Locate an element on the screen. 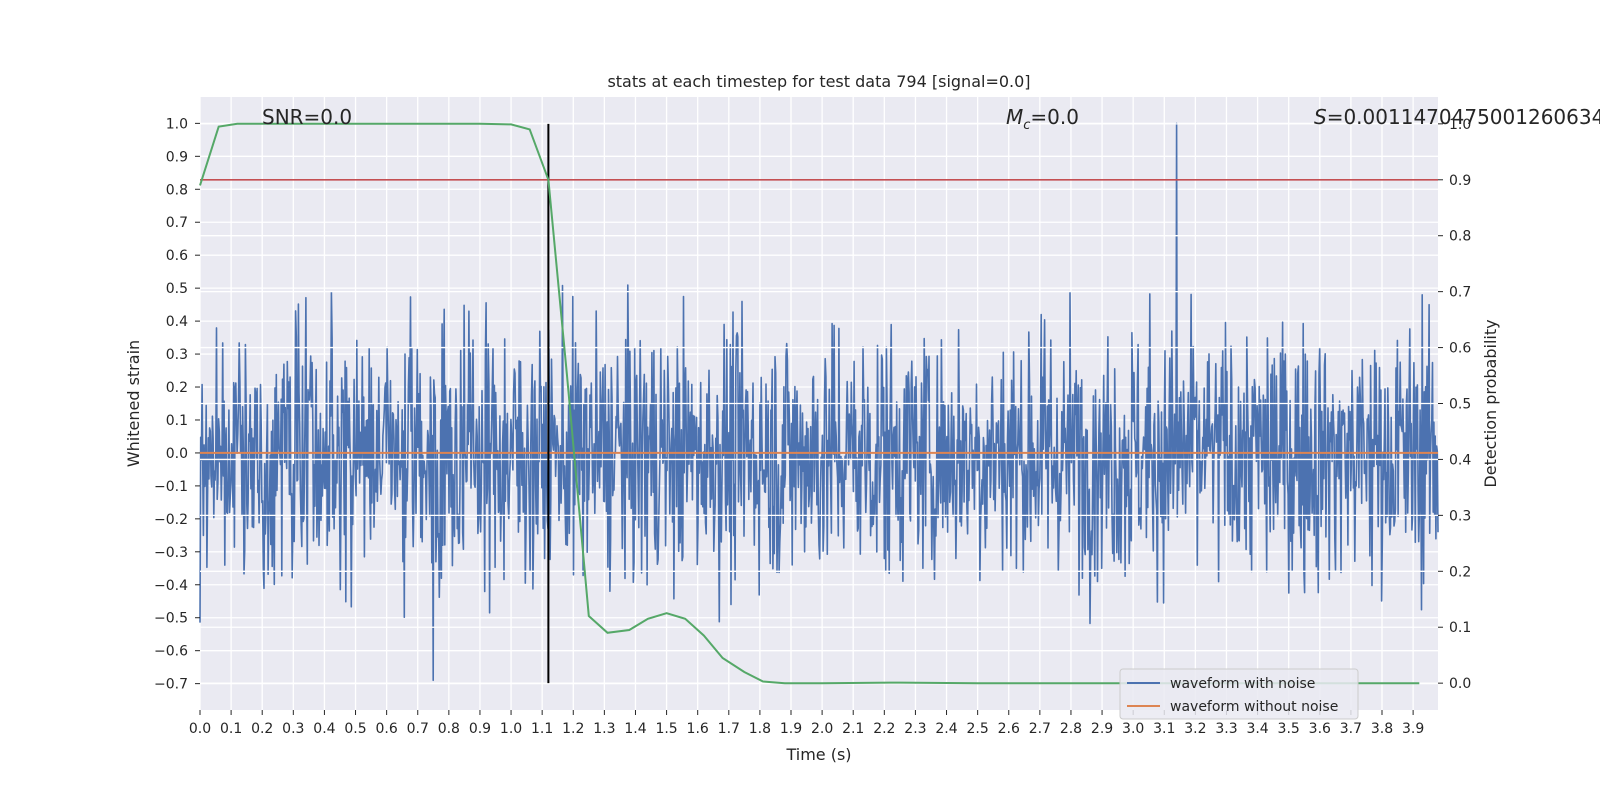 This screenshot has width=1600, height=800. x-tick-label: 1.6 is located at coordinates (698, 729).